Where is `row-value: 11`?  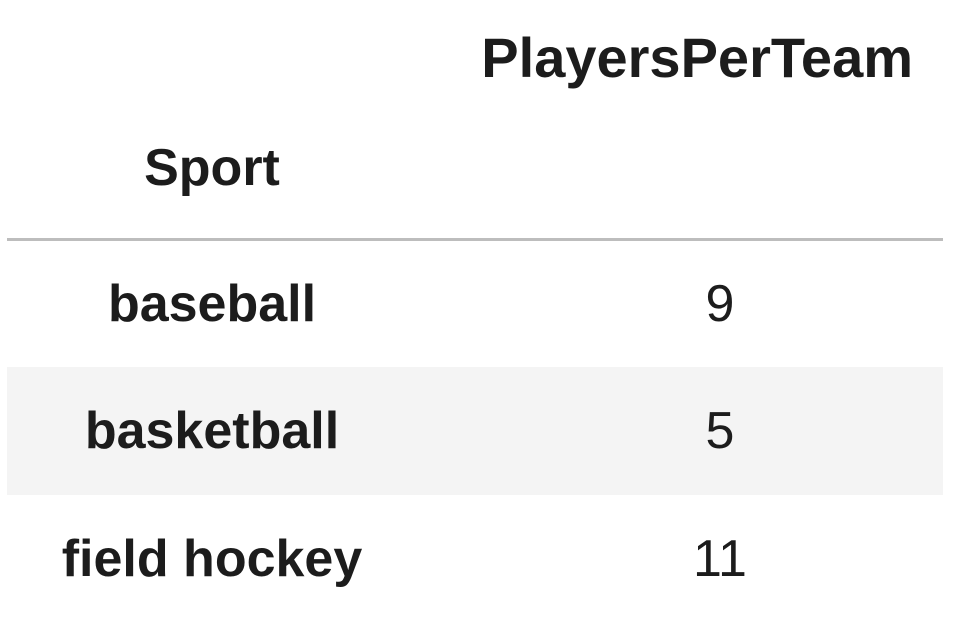 row-value: 11 is located at coordinates (720, 559).